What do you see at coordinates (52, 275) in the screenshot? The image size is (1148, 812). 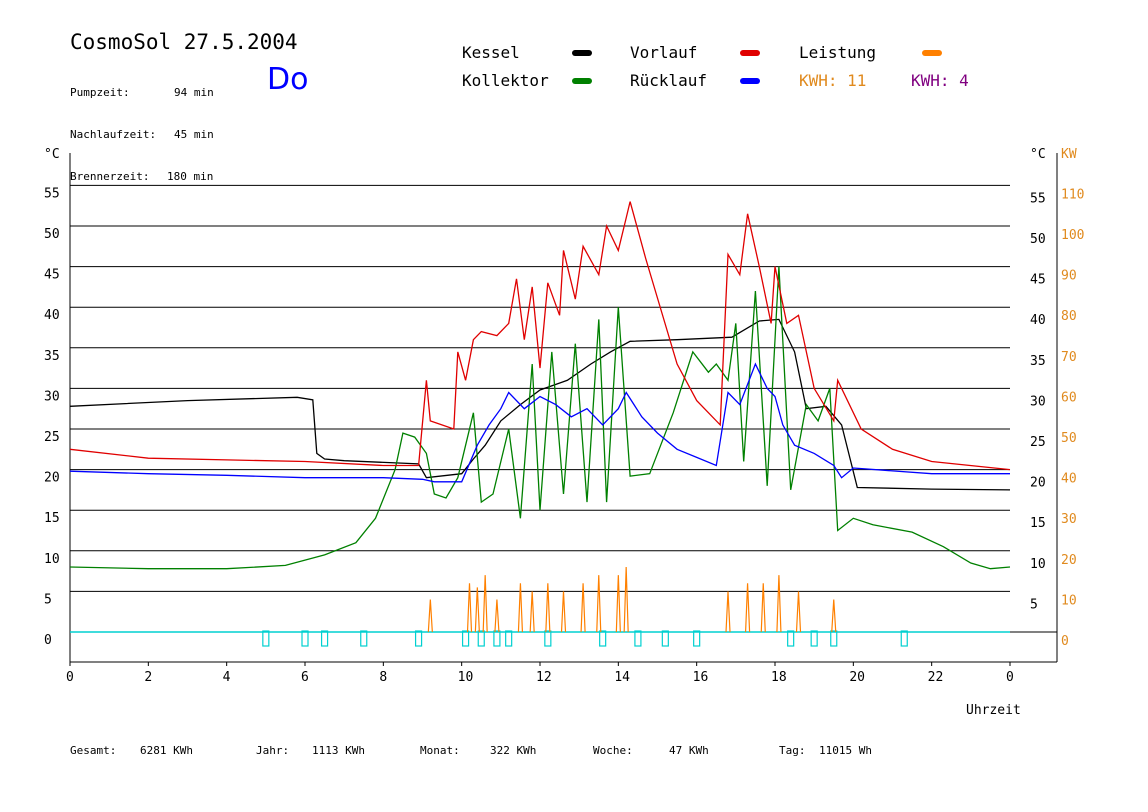 I see `y-left-tick-label: 45` at bounding box center [52, 275].